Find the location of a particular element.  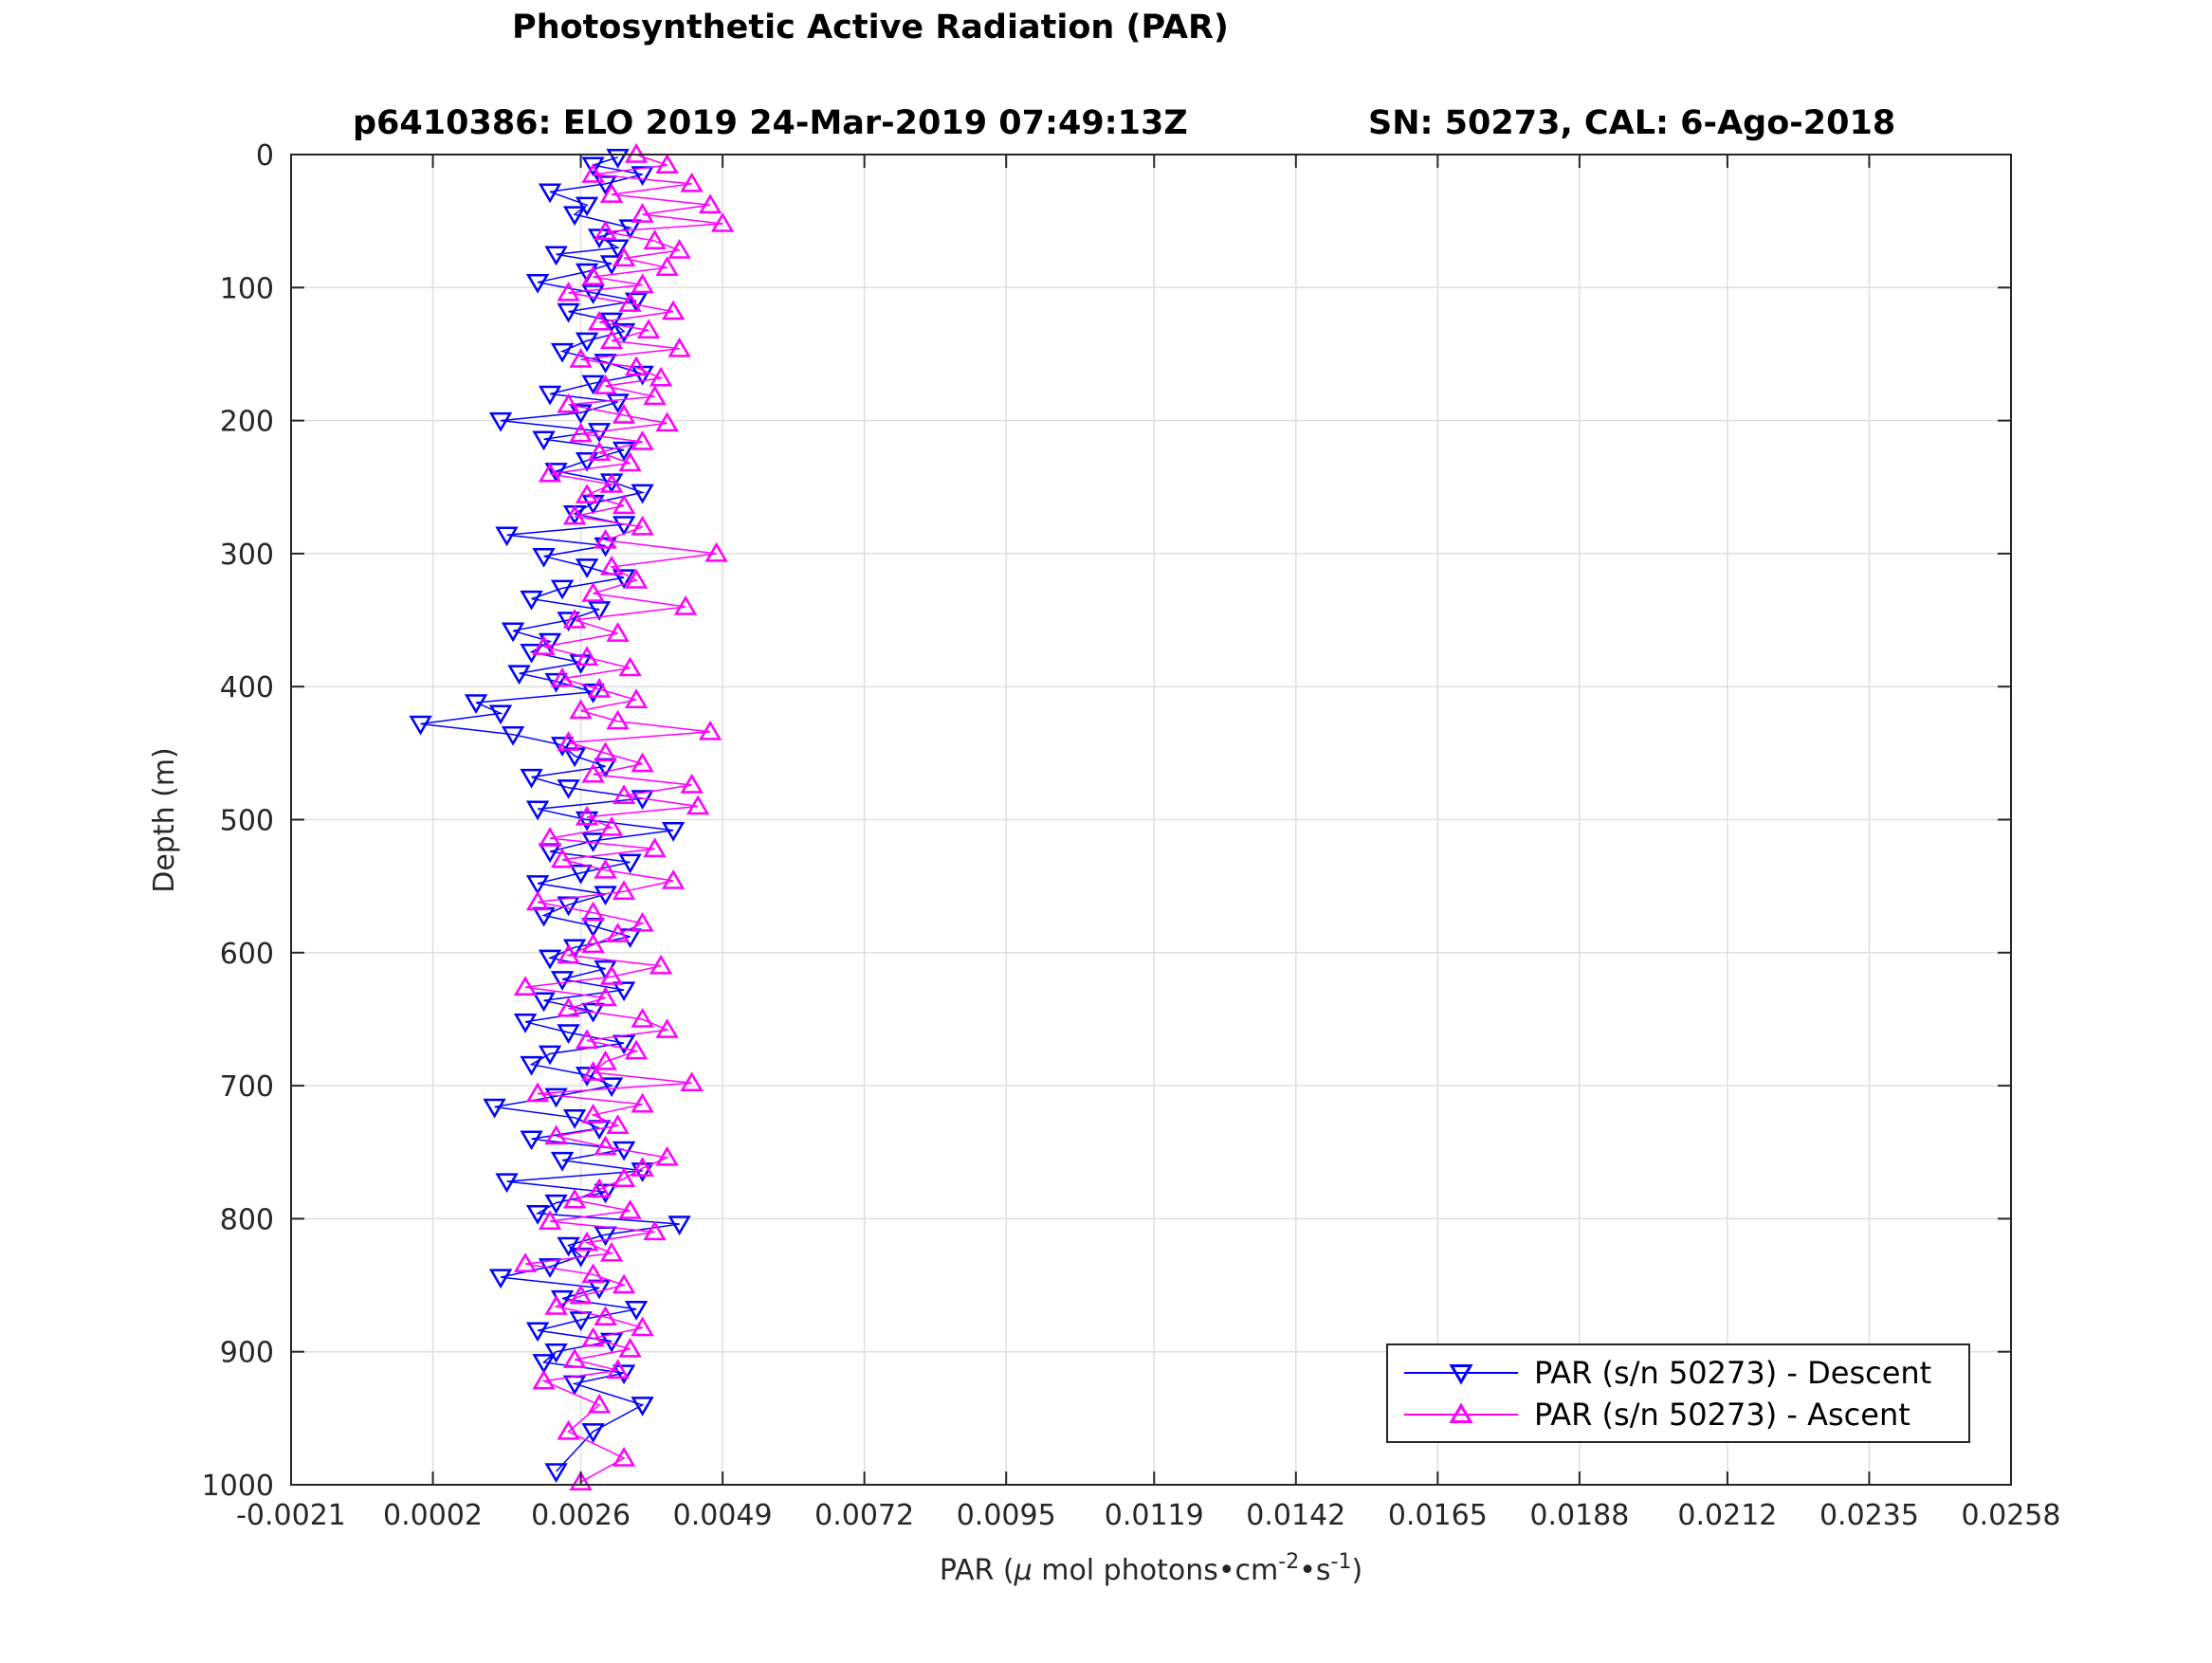

series-layer is located at coordinates (572, 816).